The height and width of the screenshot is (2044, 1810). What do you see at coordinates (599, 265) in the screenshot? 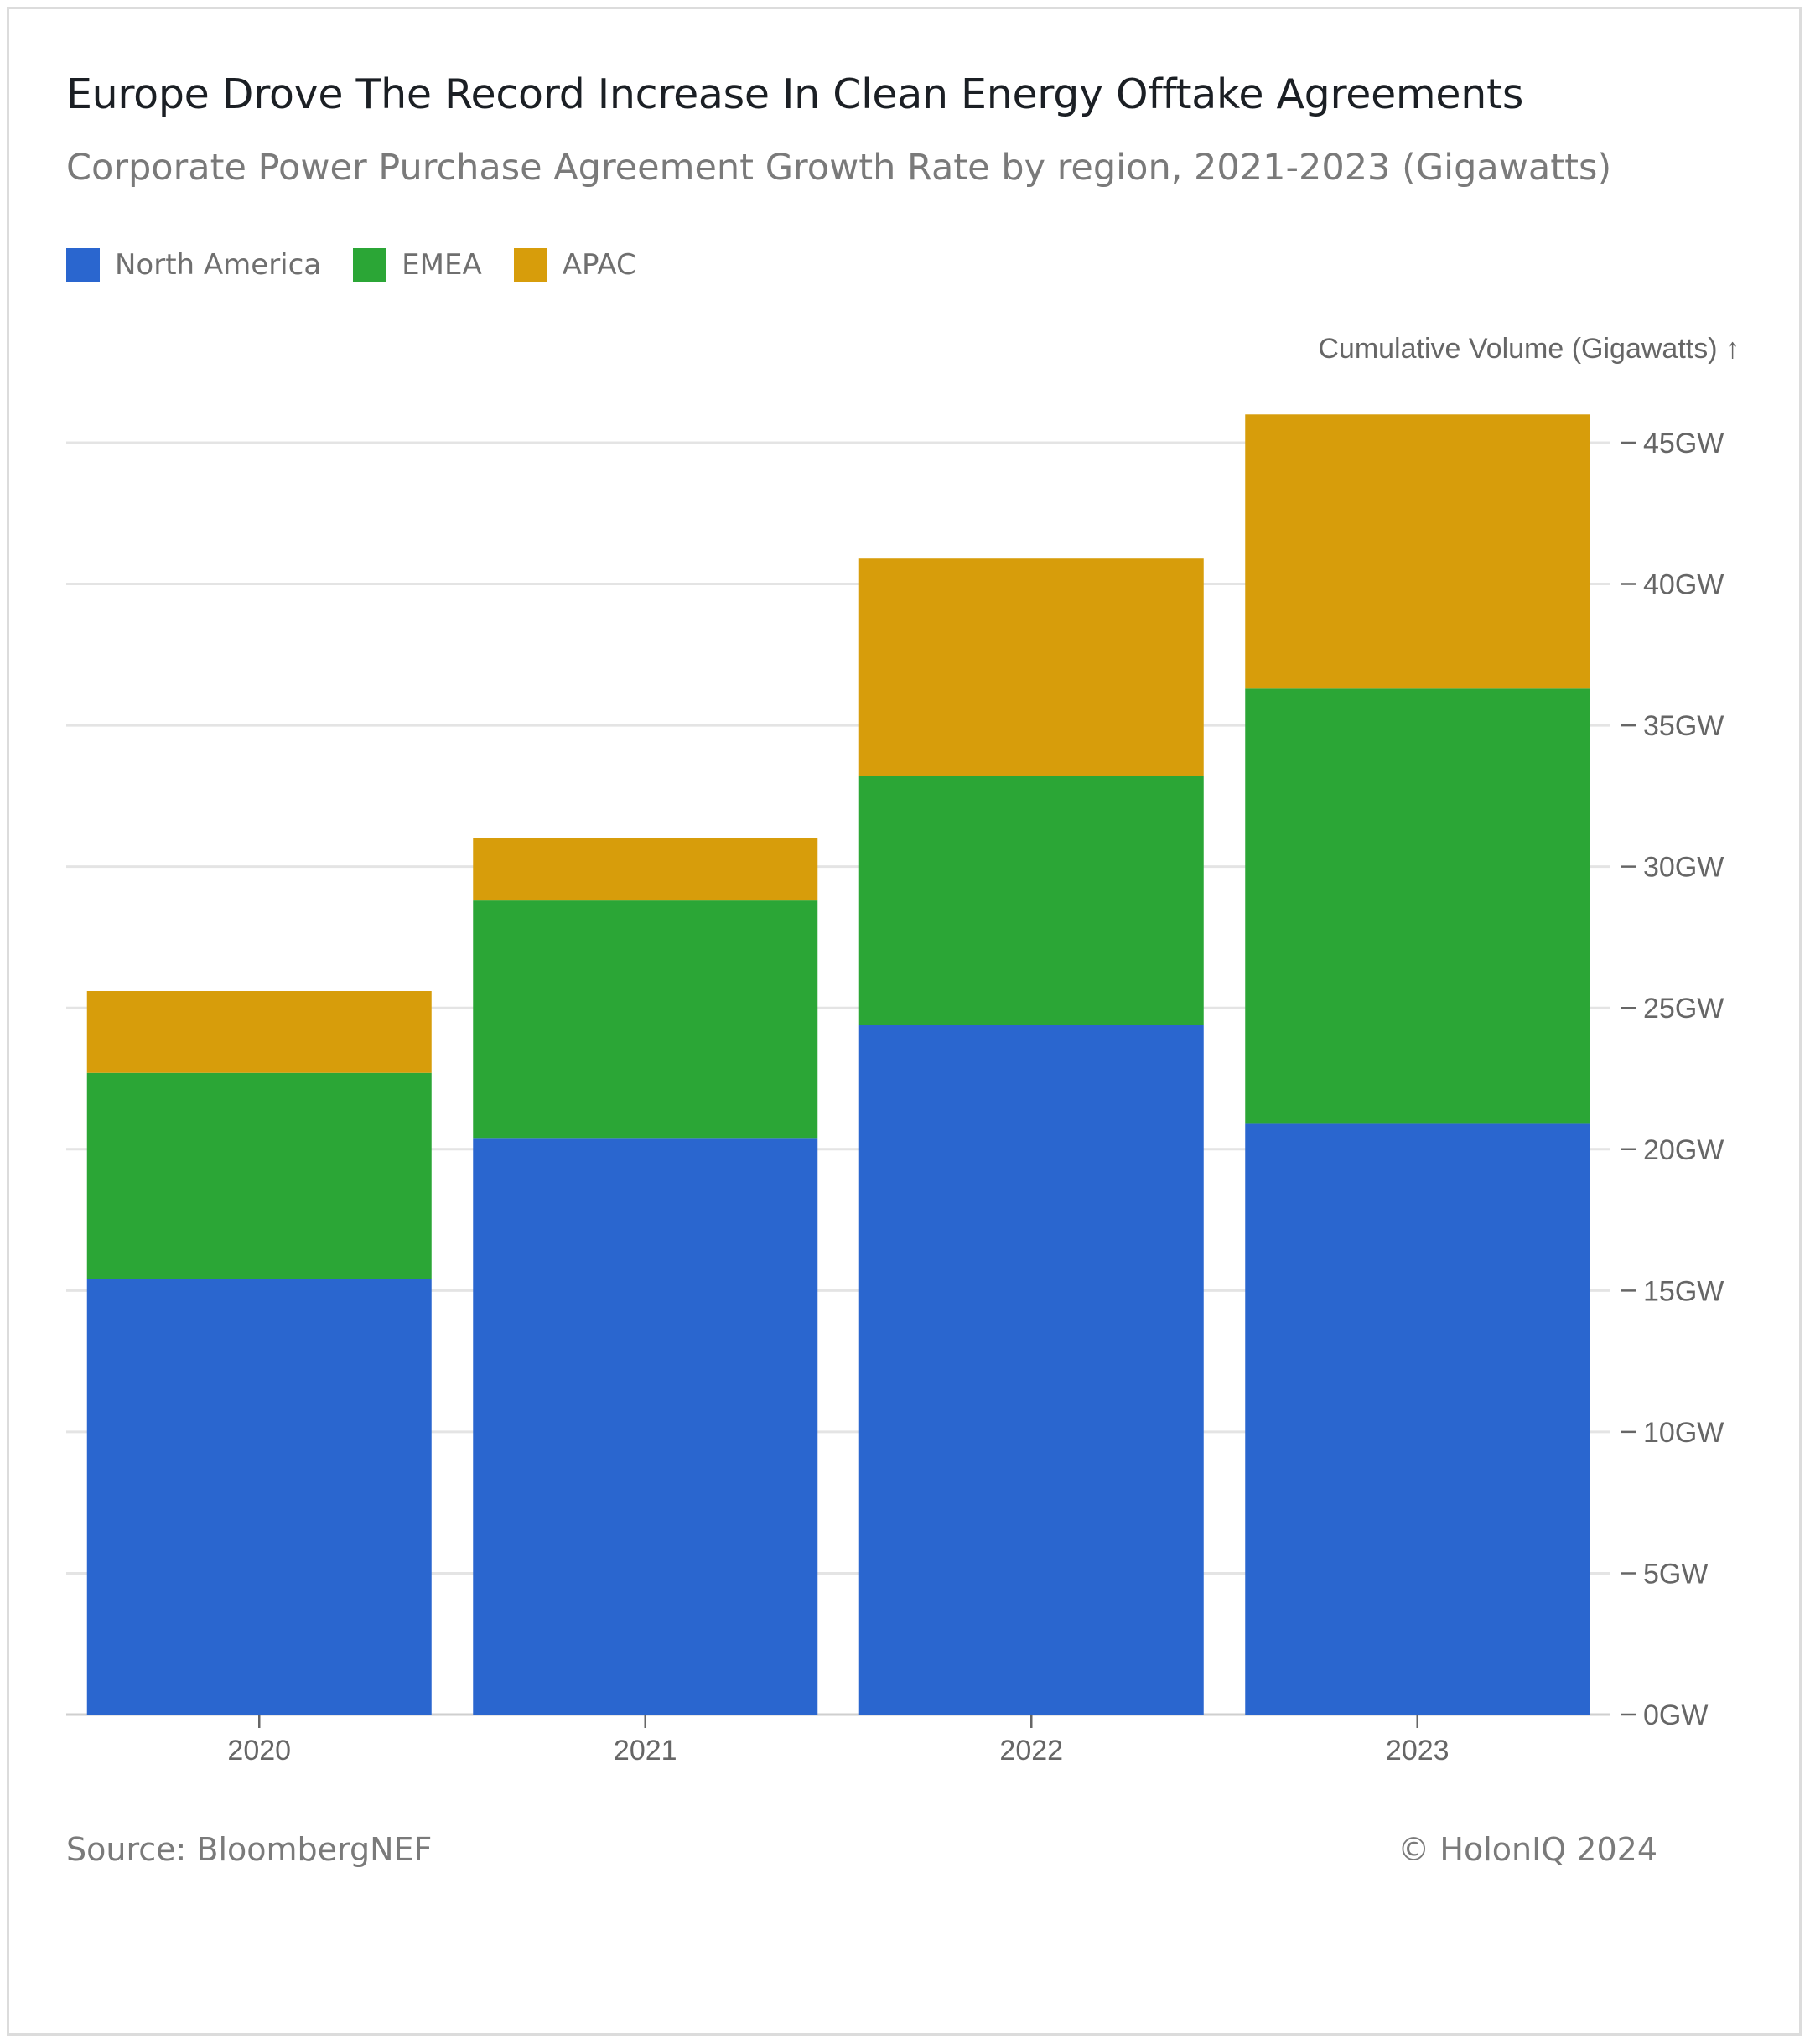
I see `legend-label-apac: APAC` at bounding box center [599, 265].